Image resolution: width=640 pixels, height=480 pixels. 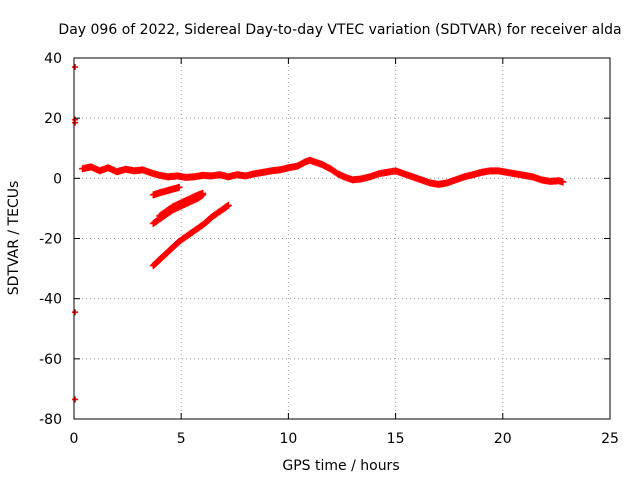 What do you see at coordinates (50, 240) in the screenshot?
I see `y-tick-label: -20` at bounding box center [50, 240].